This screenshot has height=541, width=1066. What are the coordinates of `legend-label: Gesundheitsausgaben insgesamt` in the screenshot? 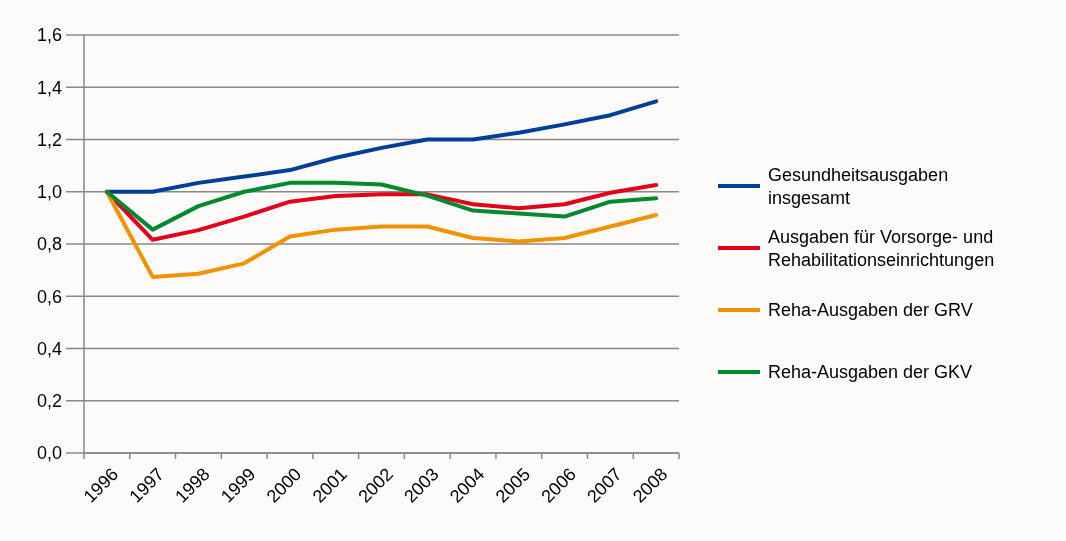 It's located at (858, 186).